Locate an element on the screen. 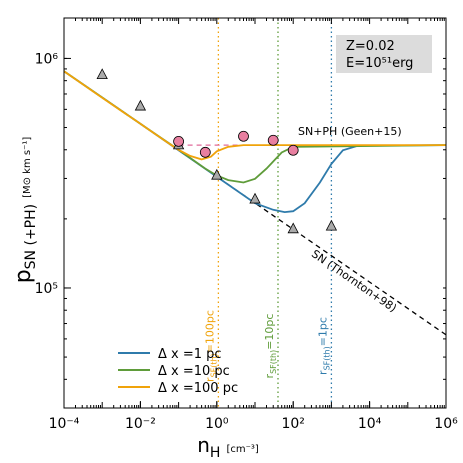  x-tick-label: 10⁴ is located at coordinates (370, 424).